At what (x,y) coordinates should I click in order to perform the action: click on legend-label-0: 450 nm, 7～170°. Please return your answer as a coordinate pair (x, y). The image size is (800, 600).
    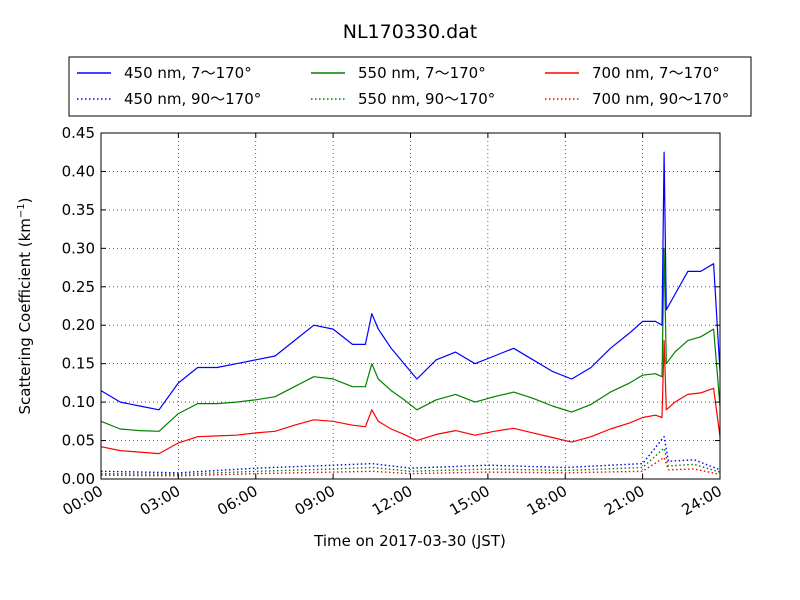
    Looking at the image, I should click on (188, 73).